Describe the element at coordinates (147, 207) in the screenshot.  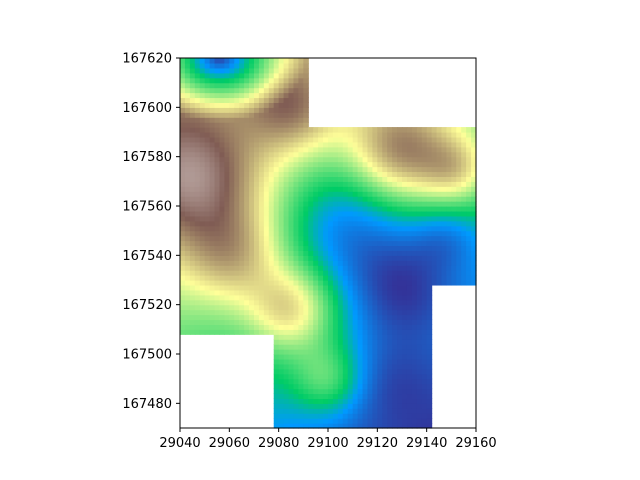
I see `y-tick-label: 167560` at that location.